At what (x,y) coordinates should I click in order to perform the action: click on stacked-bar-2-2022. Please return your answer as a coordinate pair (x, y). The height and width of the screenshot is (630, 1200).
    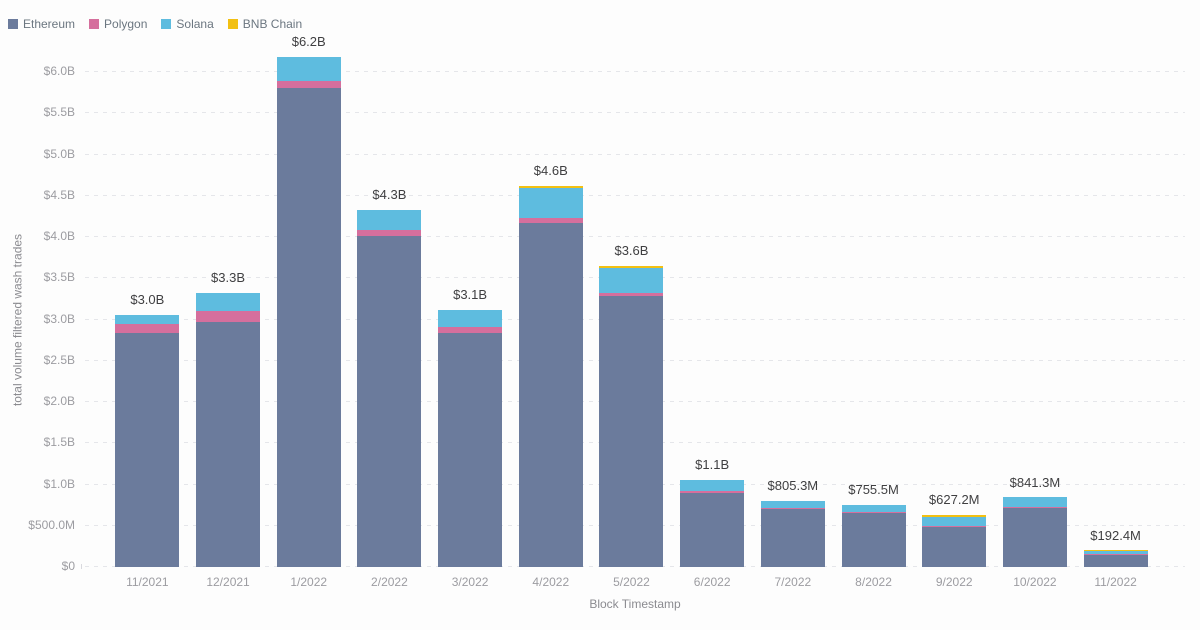
    Looking at the image, I should click on (389, 388).